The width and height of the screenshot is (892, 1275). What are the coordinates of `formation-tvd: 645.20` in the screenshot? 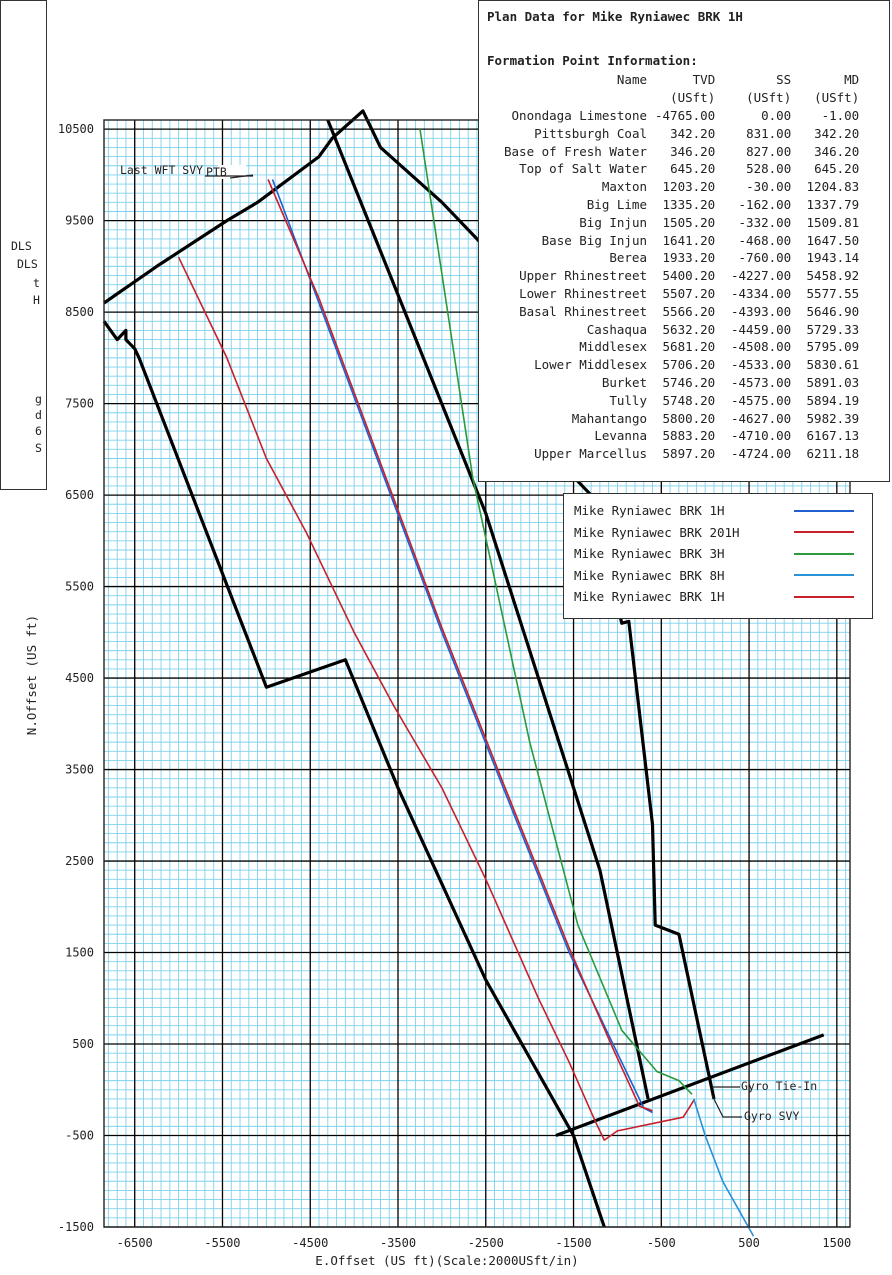 It's located at (693, 169).